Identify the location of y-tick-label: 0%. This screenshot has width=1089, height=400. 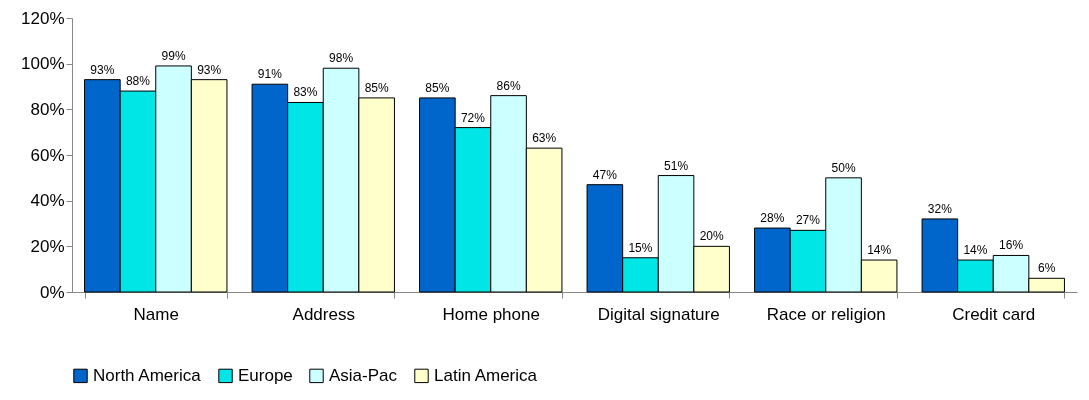
(52, 292).